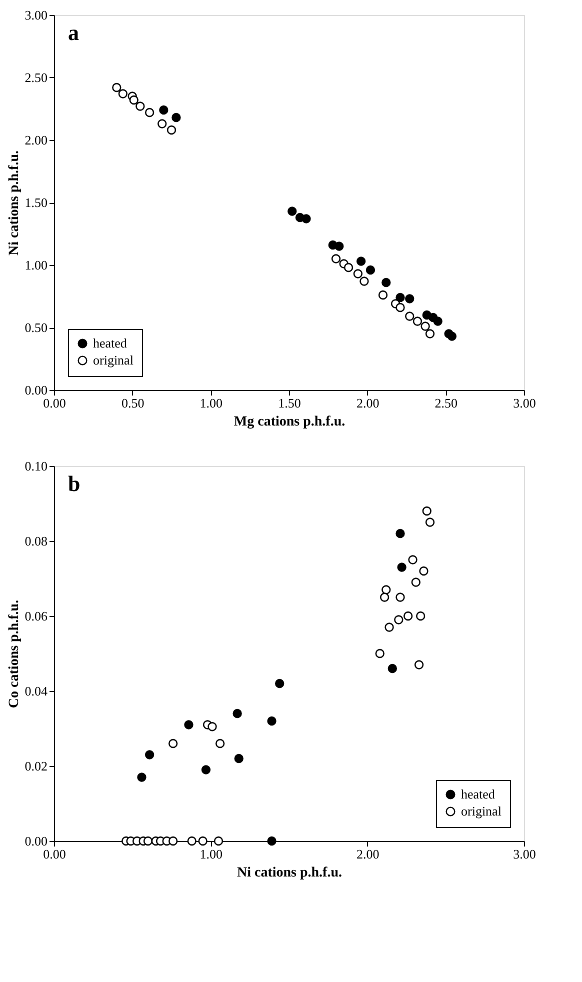 This screenshot has height=982, width=582. I want to click on y-tick-label: 0.04, so click(36, 691).